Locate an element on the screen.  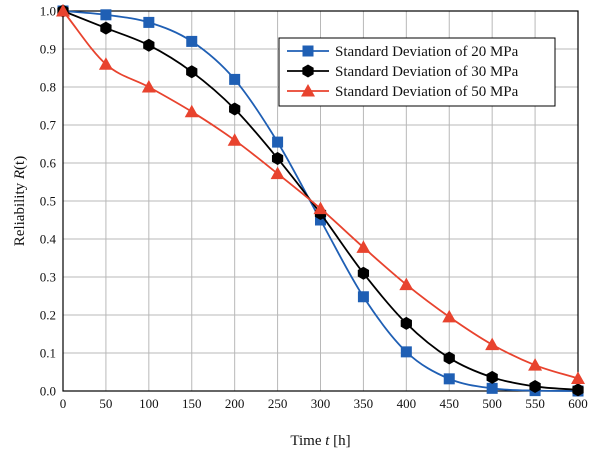
legend-item: Standard Deviation of 50 MPa is located at coordinates (403, 92).